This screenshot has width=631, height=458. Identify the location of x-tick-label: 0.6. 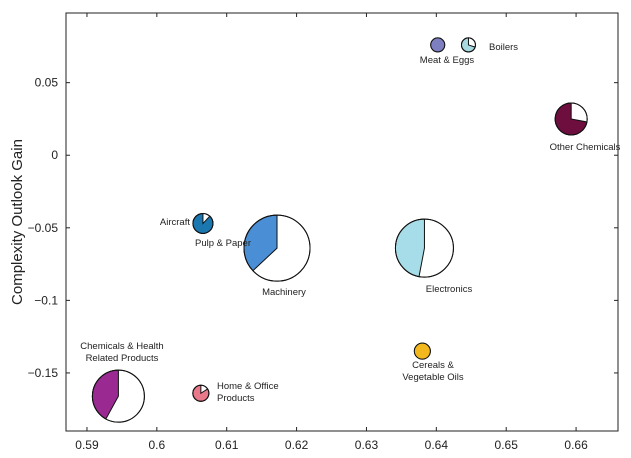
(156, 445).